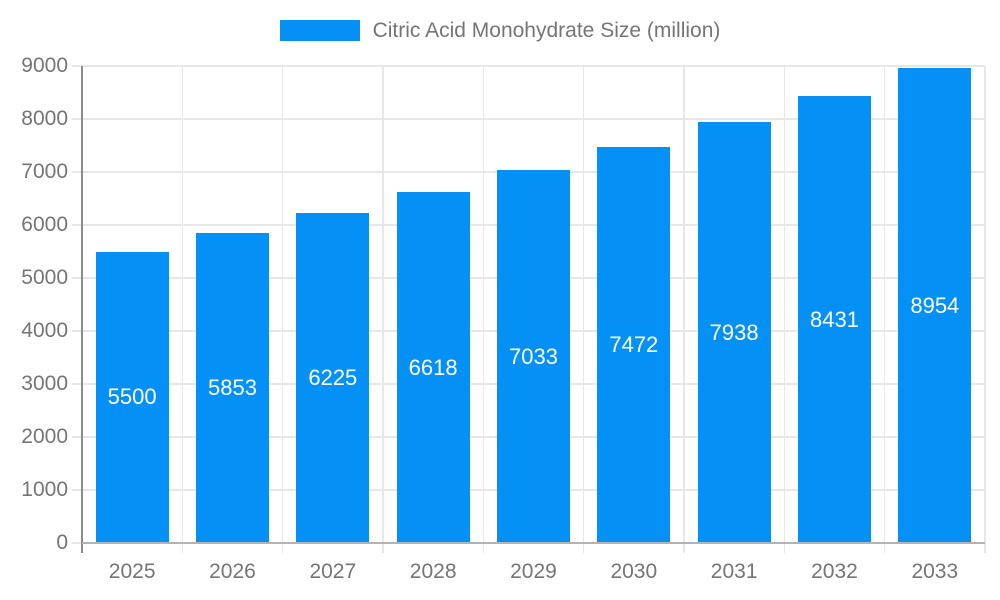  What do you see at coordinates (44, 489) in the screenshot?
I see `y-axis-tick-label: 1000` at bounding box center [44, 489].